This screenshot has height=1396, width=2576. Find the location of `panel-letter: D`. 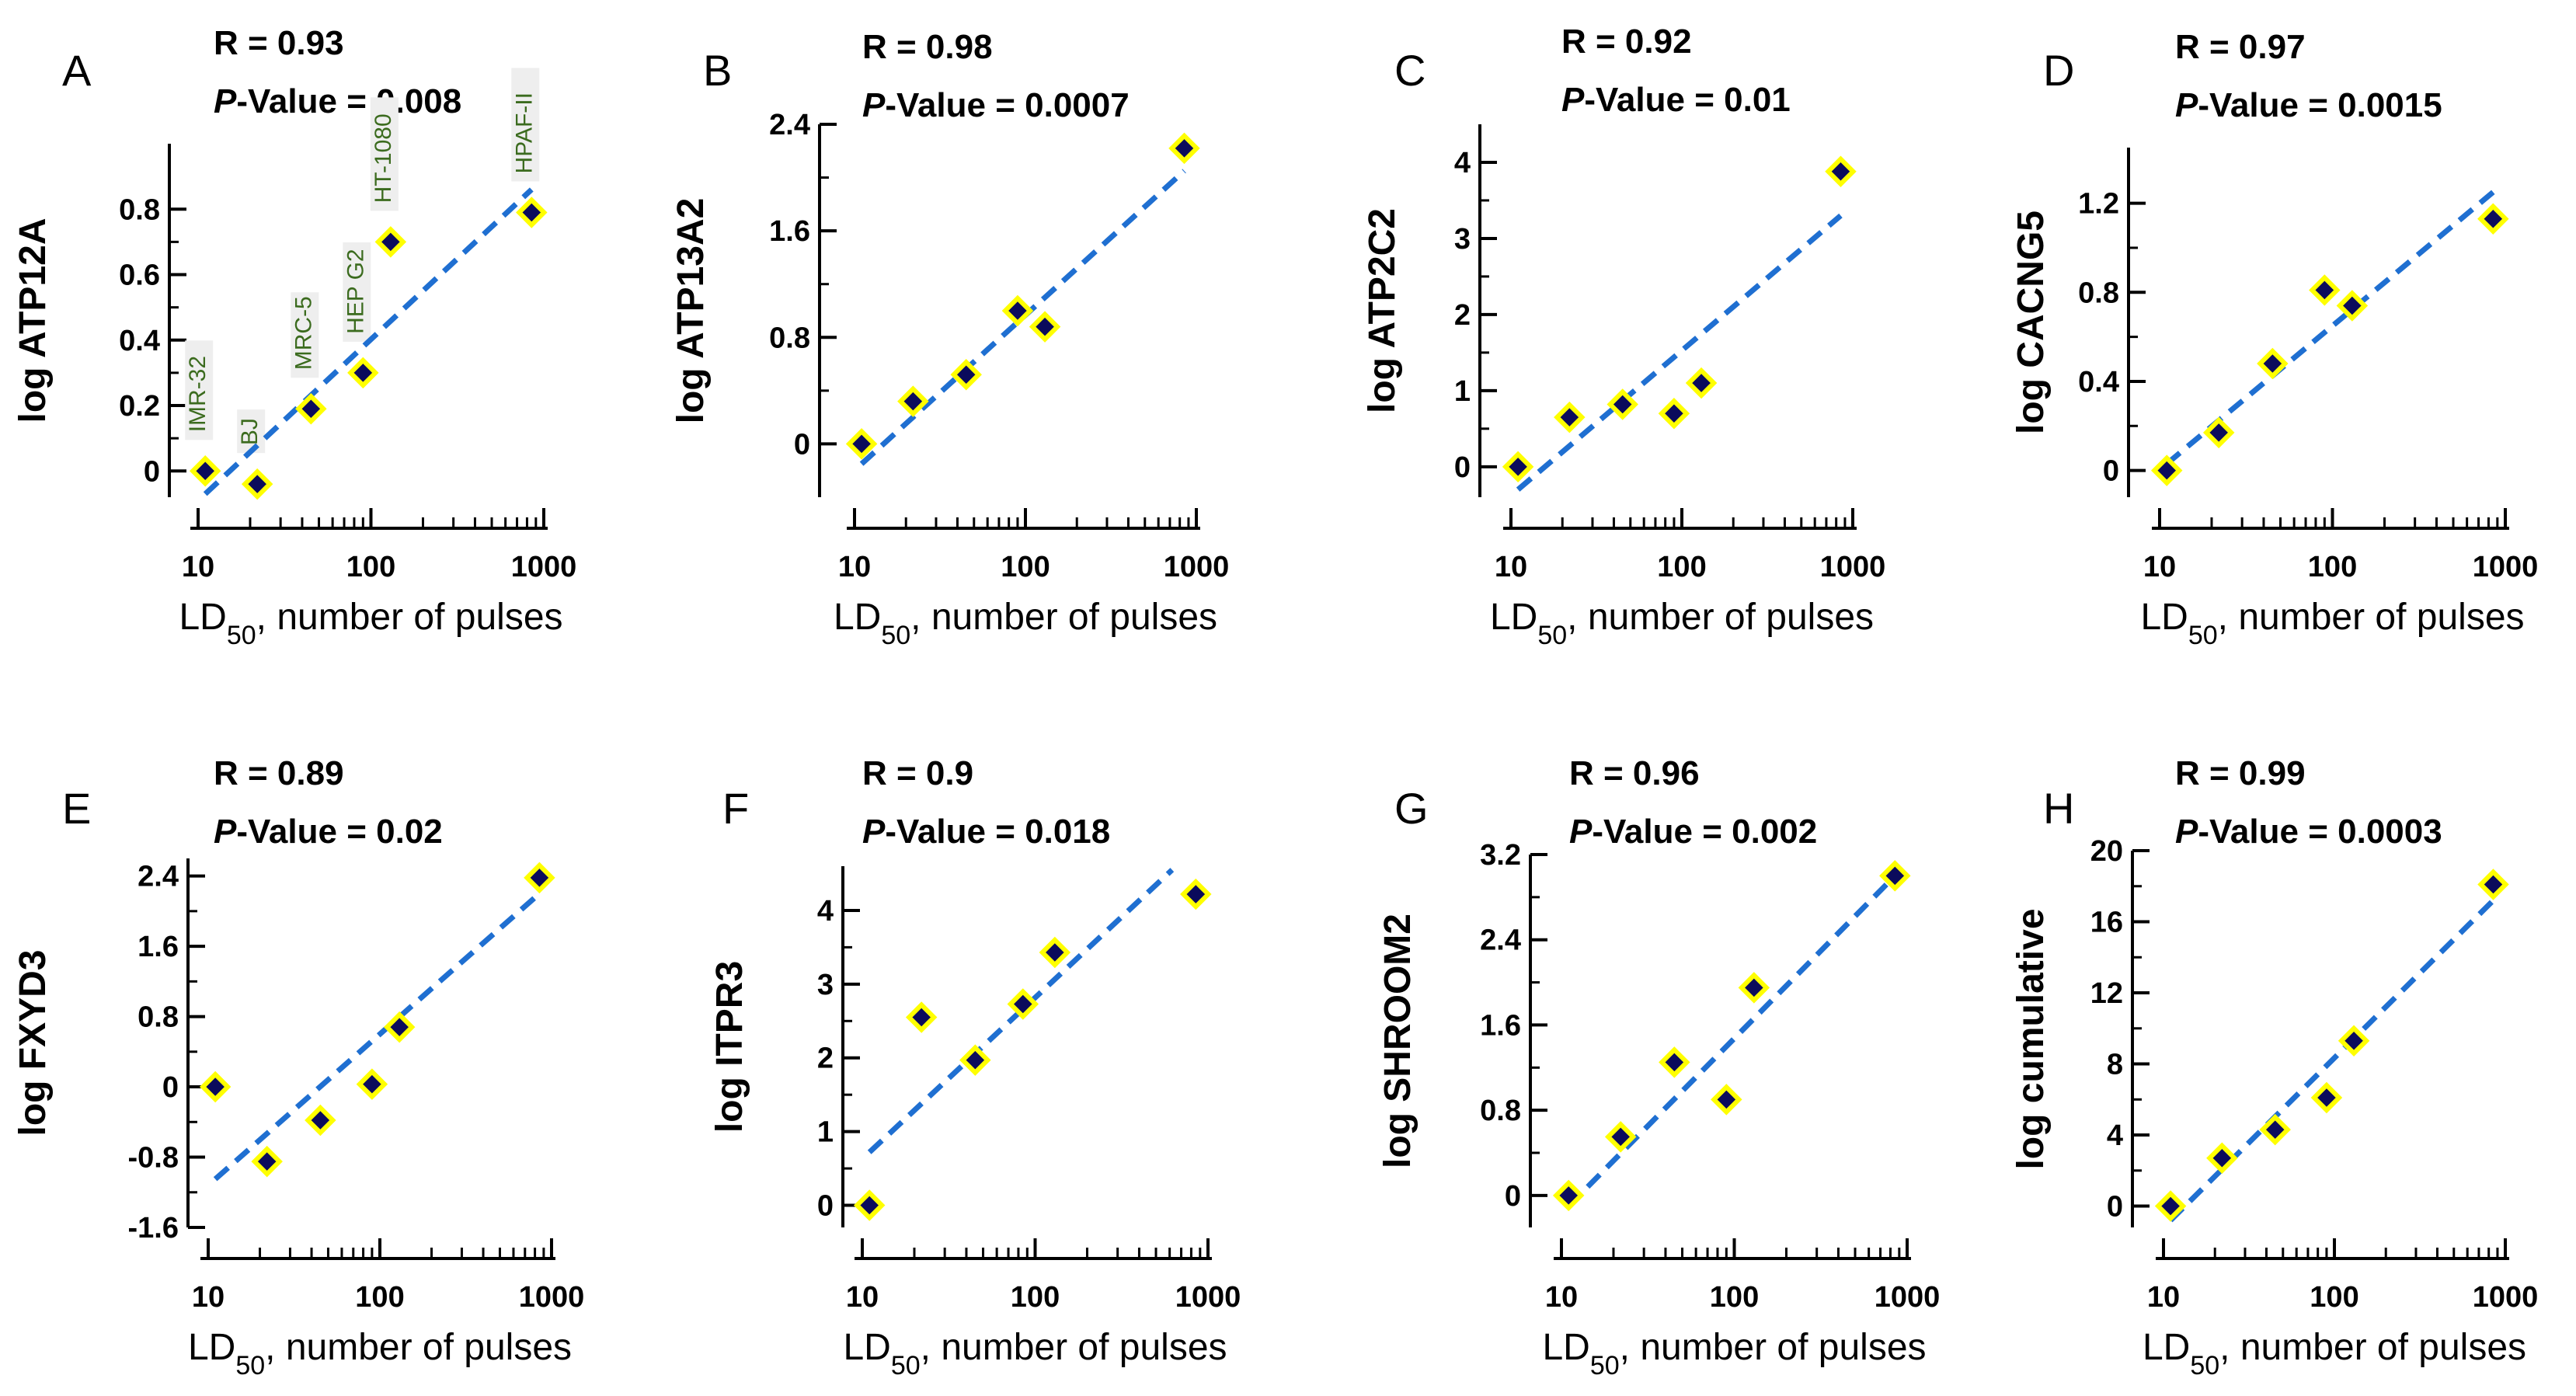

panel-letter: D is located at coordinates (2058, 70).